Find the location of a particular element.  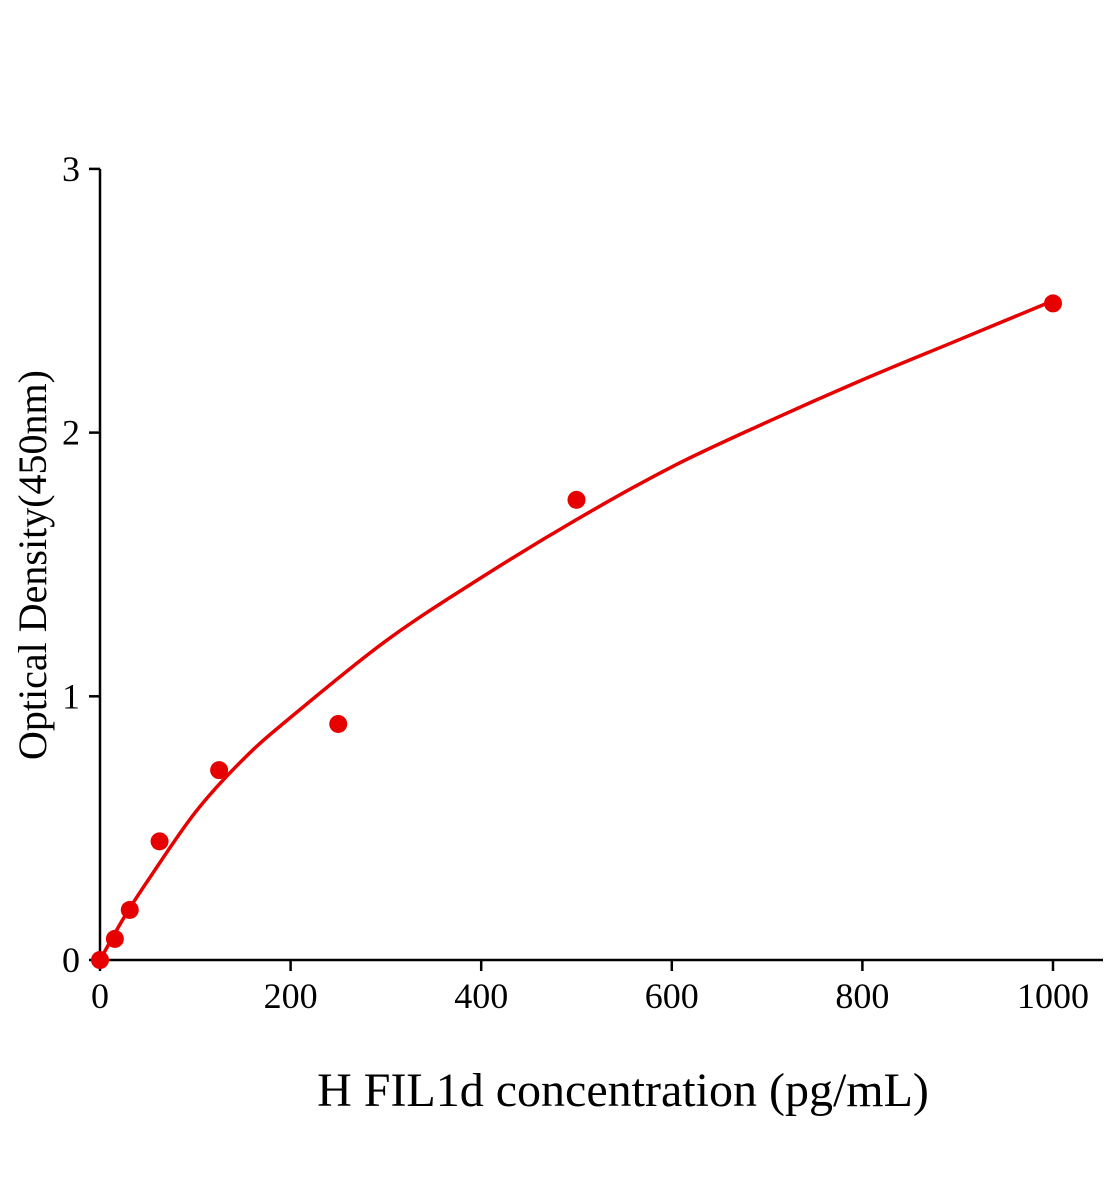

x-tick-label: 0 is located at coordinates (100, 996).